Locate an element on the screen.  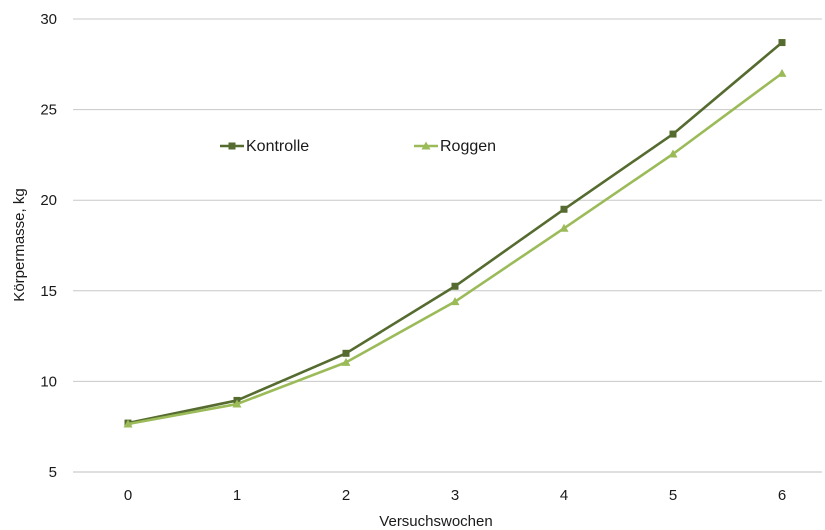
legend-label-roggen: Roggen is located at coordinates (468, 146).